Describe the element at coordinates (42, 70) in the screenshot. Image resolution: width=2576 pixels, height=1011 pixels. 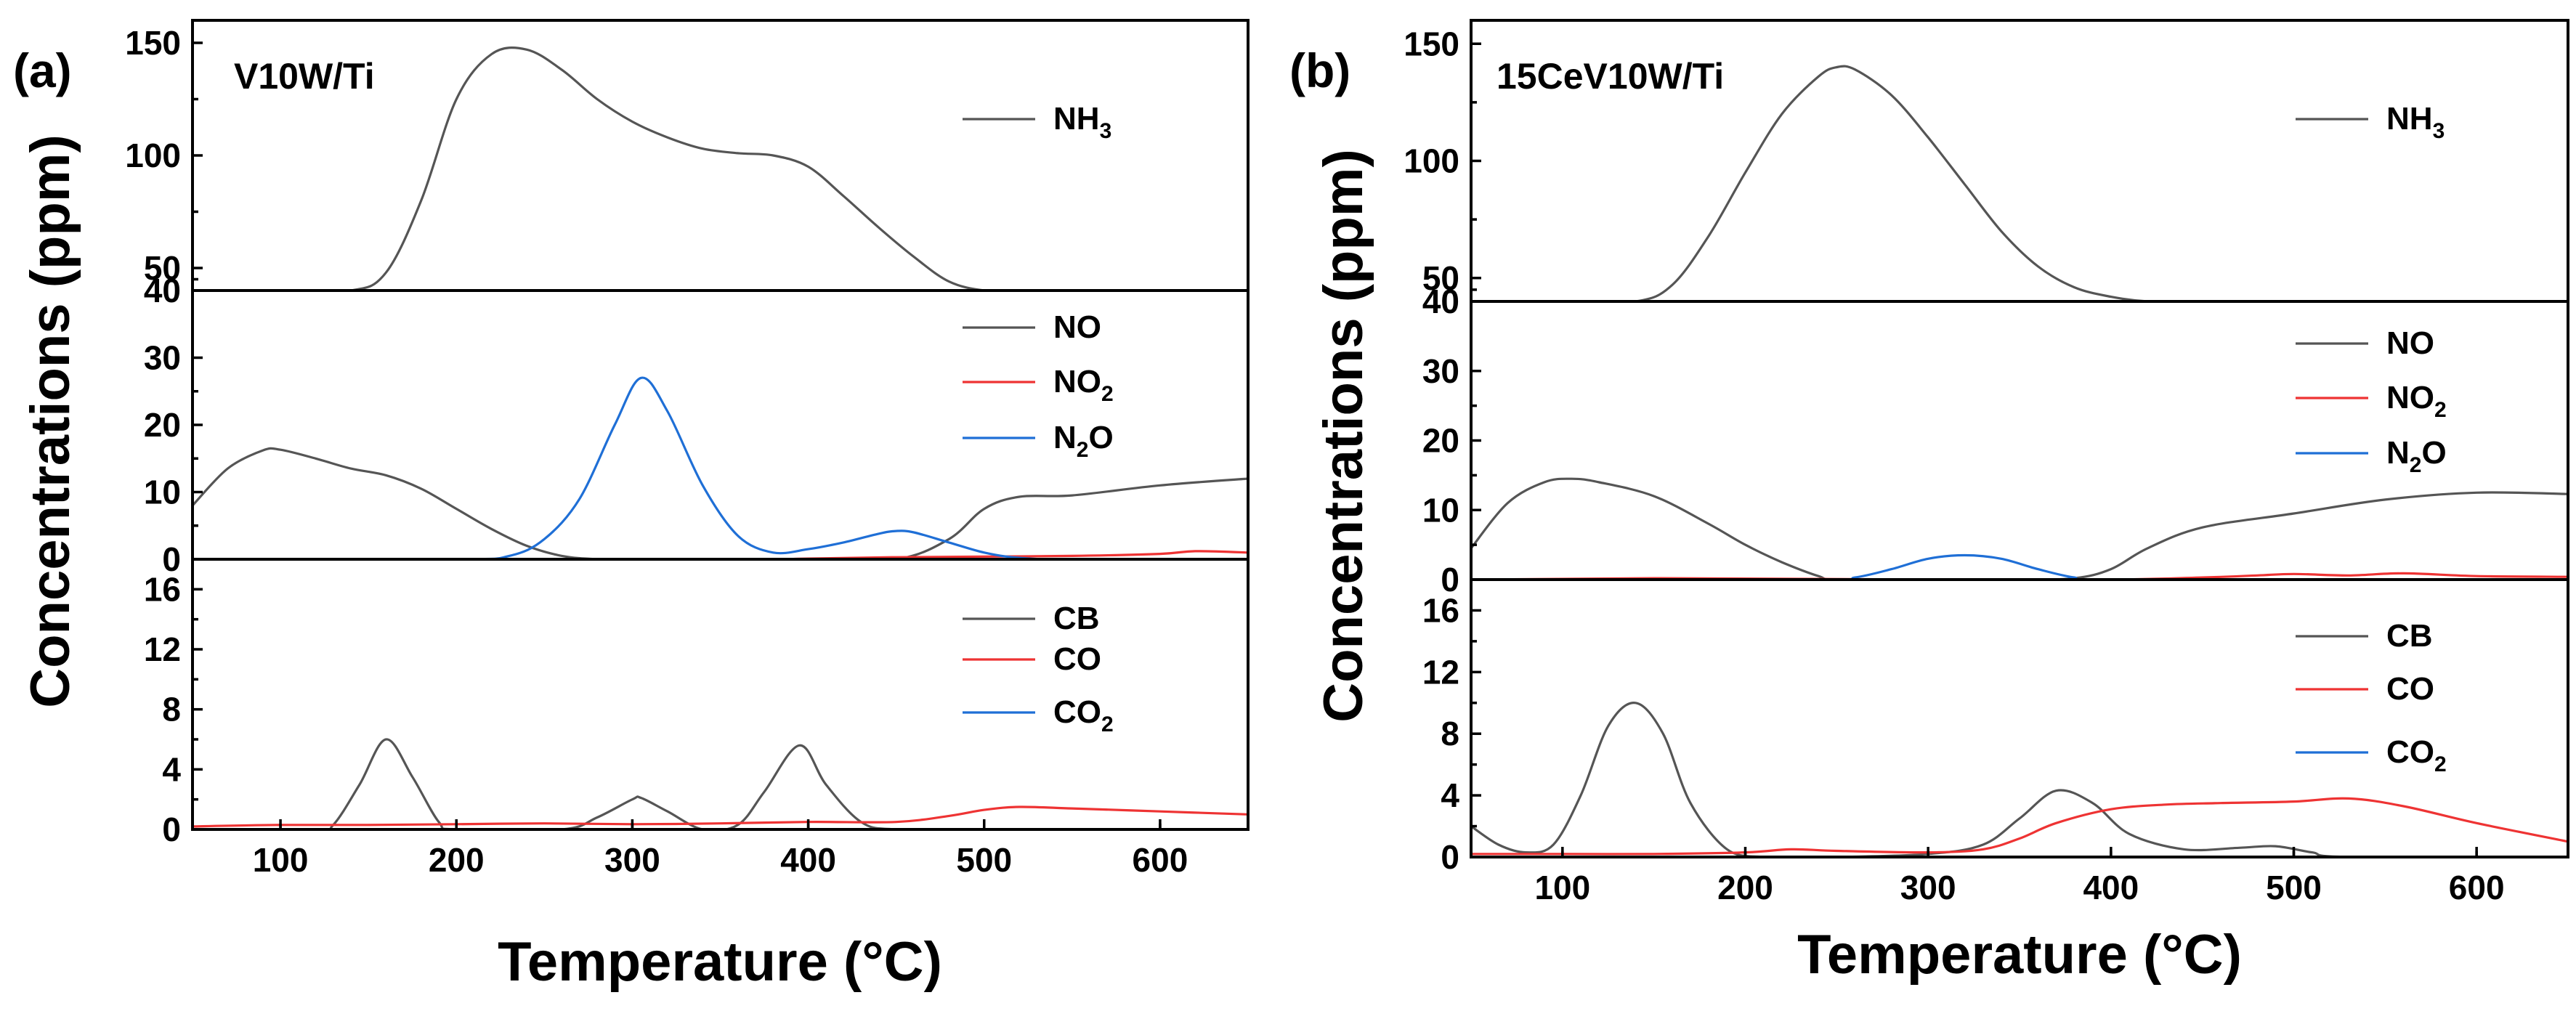
I see `panel-label: (a)` at that location.